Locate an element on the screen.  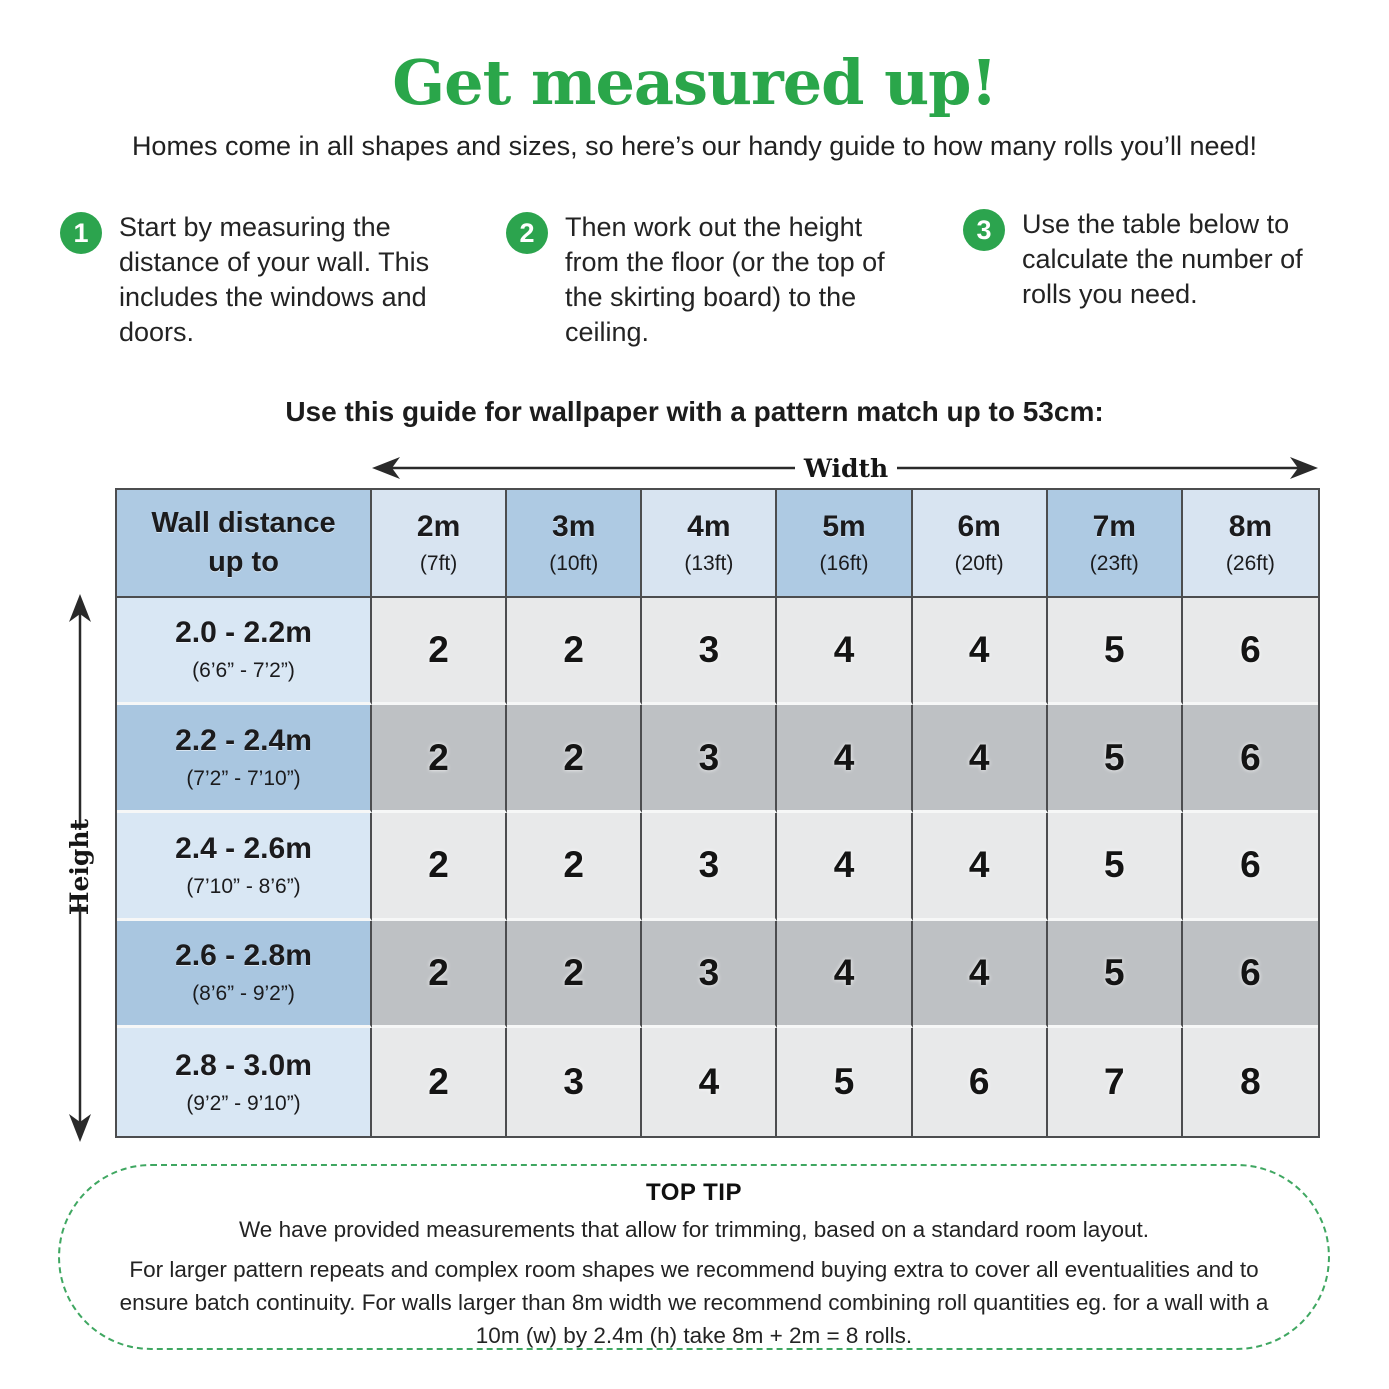
column-header-sub: (13ft) is located at coordinates (709, 563).